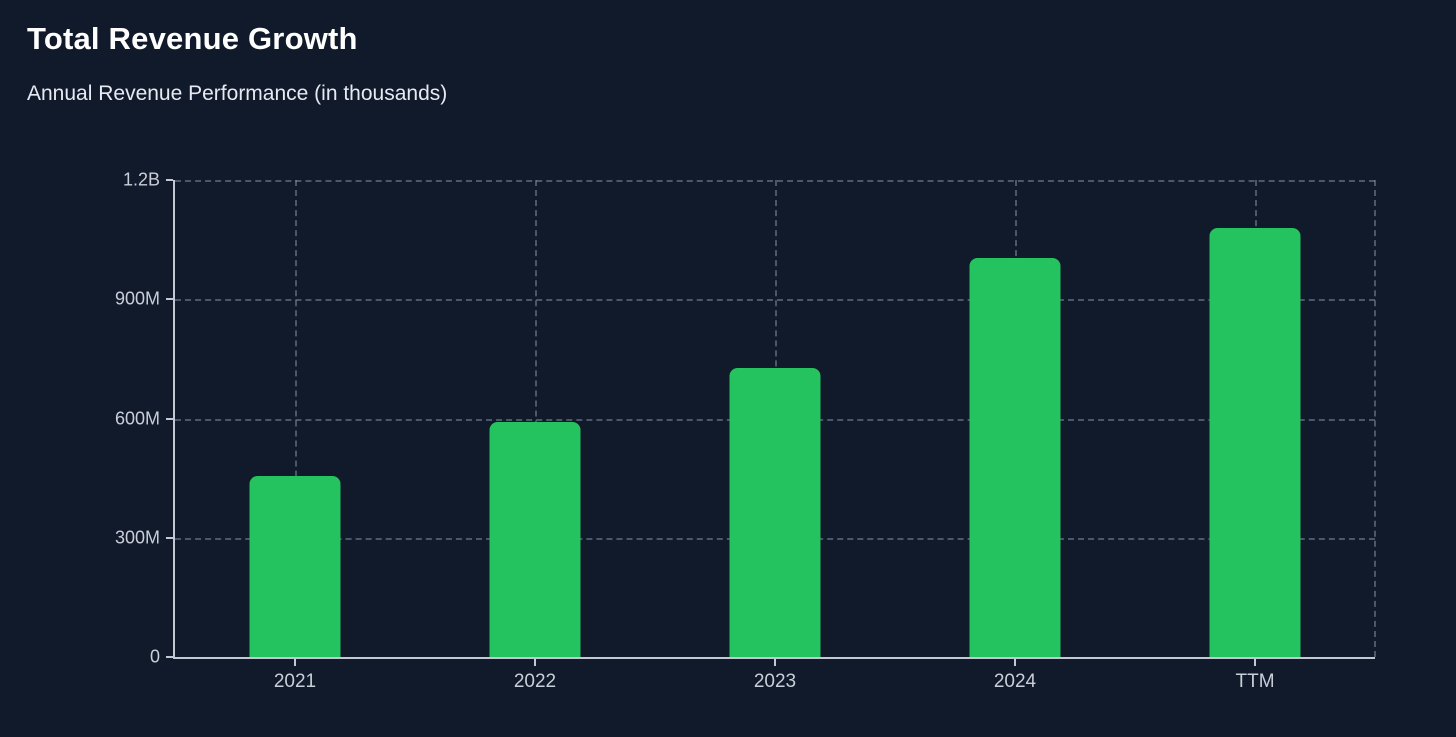 The height and width of the screenshot is (737, 1456). What do you see at coordinates (137, 298) in the screenshot?
I see `y-axis-tick-label: 900M` at bounding box center [137, 298].